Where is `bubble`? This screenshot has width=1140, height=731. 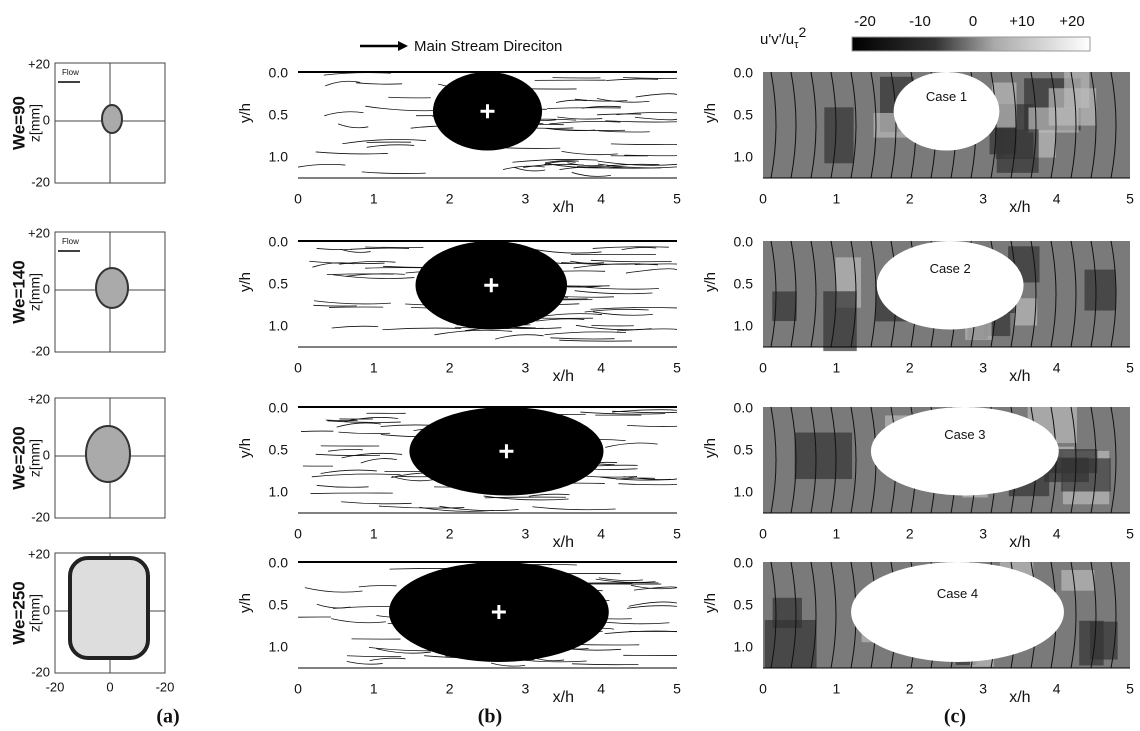 bubble is located at coordinates (950, 285).